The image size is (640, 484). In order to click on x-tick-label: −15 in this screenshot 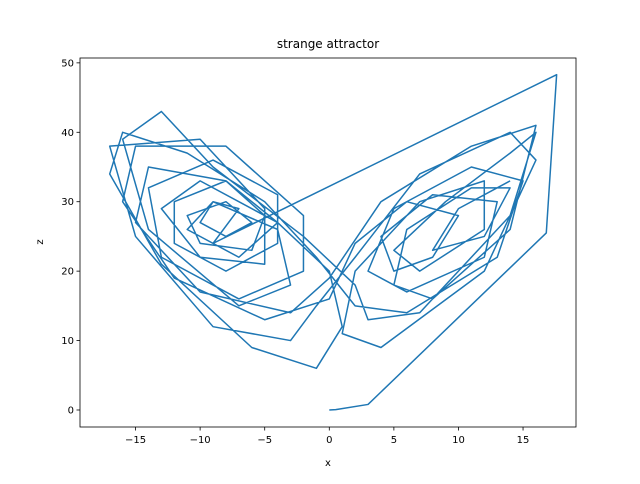, I will do `click(135, 440)`.